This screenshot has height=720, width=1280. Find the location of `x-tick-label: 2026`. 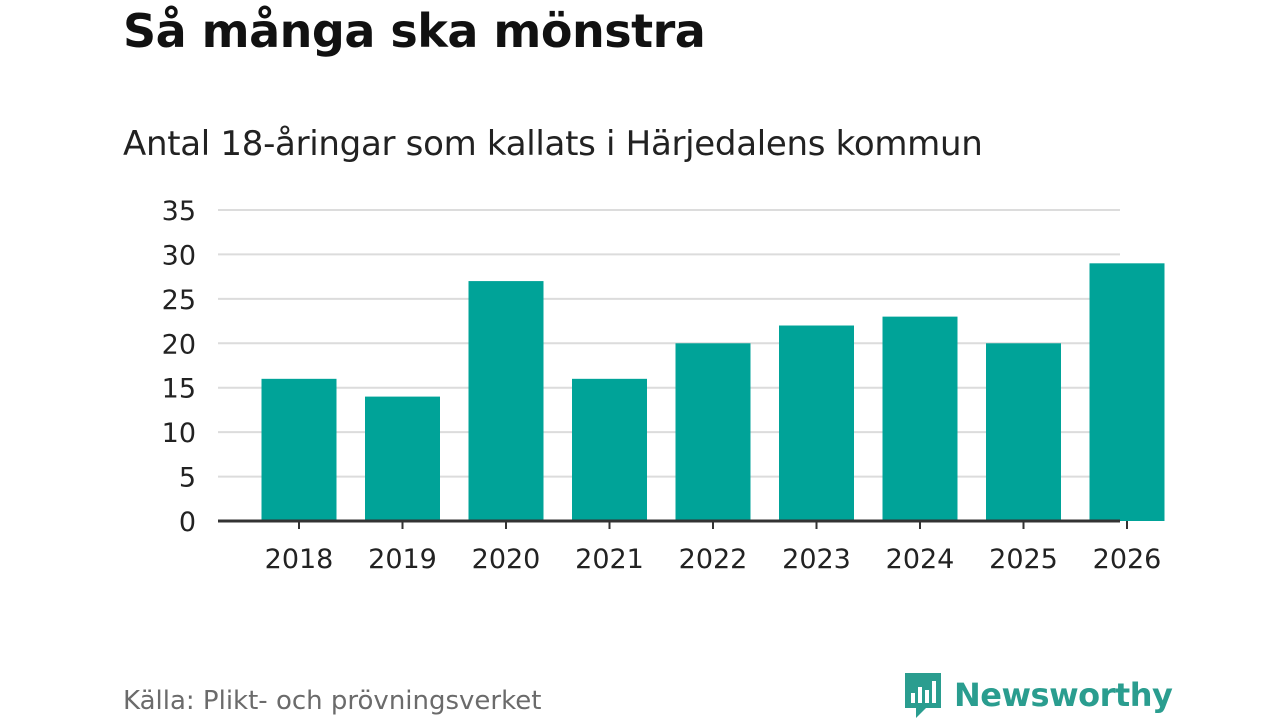

x-tick-label: 2026 is located at coordinates (1127, 559).